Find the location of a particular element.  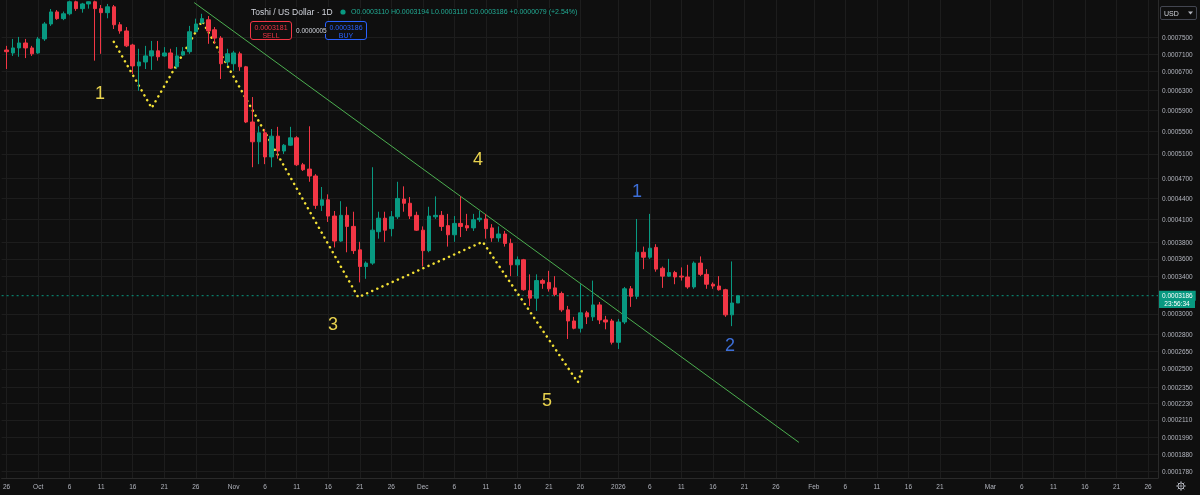

text: Toshi / US Dollar · 1D is located at coordinates (292, 12).